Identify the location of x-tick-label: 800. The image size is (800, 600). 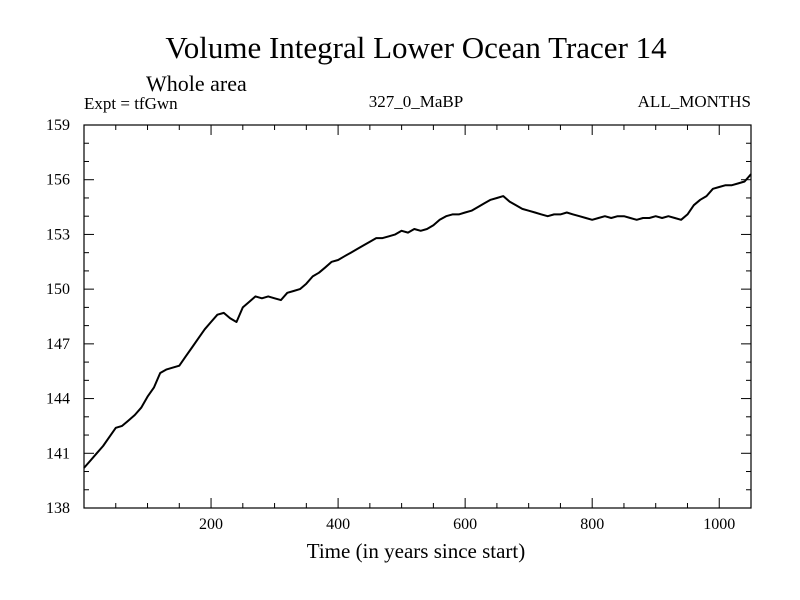
(592, 524).